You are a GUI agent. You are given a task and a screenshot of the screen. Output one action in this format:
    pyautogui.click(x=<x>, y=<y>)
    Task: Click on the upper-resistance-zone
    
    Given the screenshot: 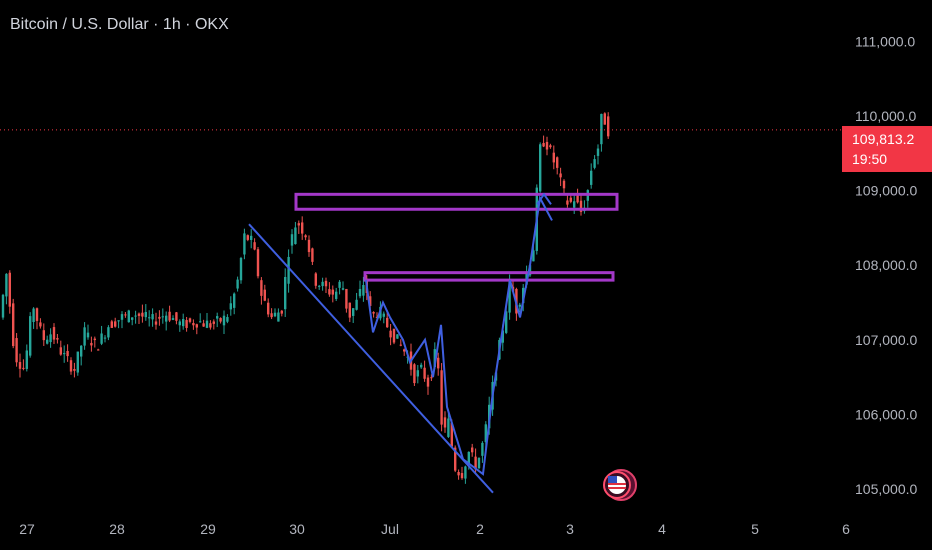 What is the action you would take?
    pyautogui.click(x=456, y=201)
    